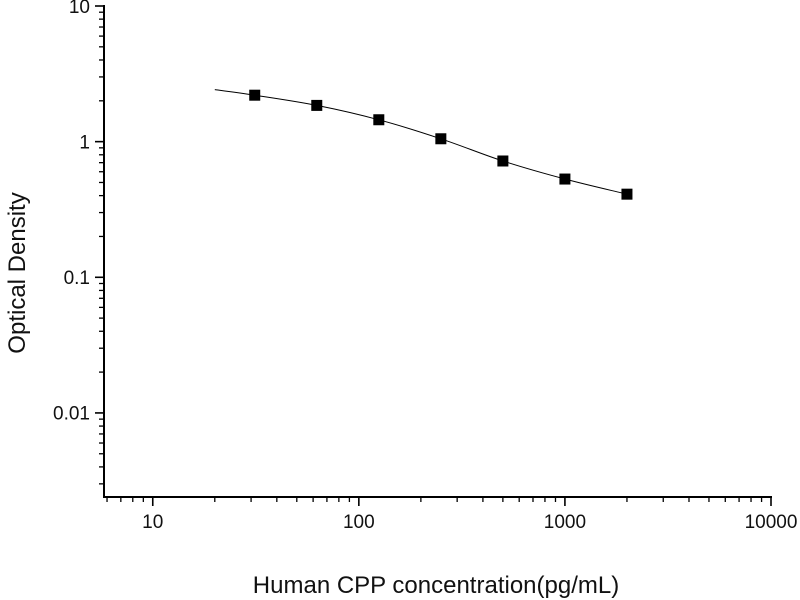  Describe the element at coordinates (359, 522) in the screenshot. I see `x-tick-label: 100` at that location.